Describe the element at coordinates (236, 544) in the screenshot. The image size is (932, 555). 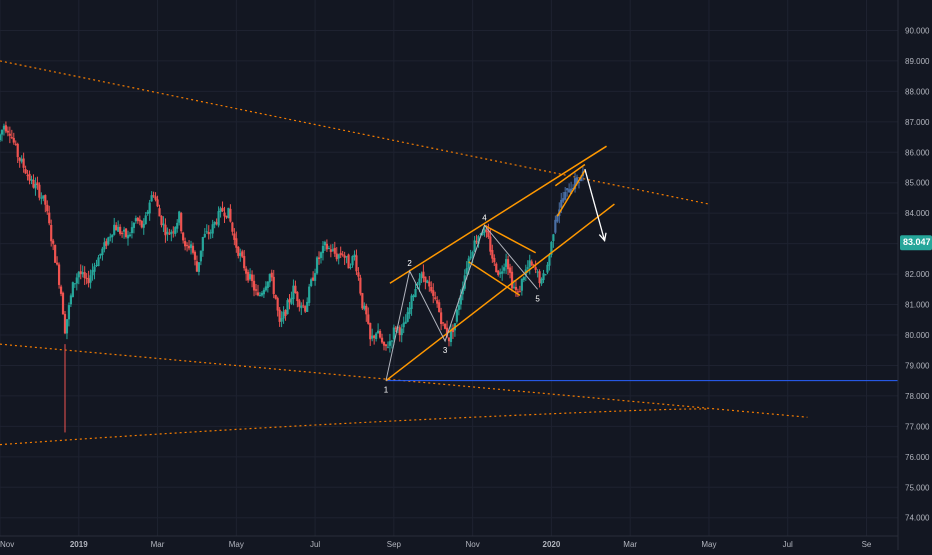
I see `time-tick-label: May` at that location.